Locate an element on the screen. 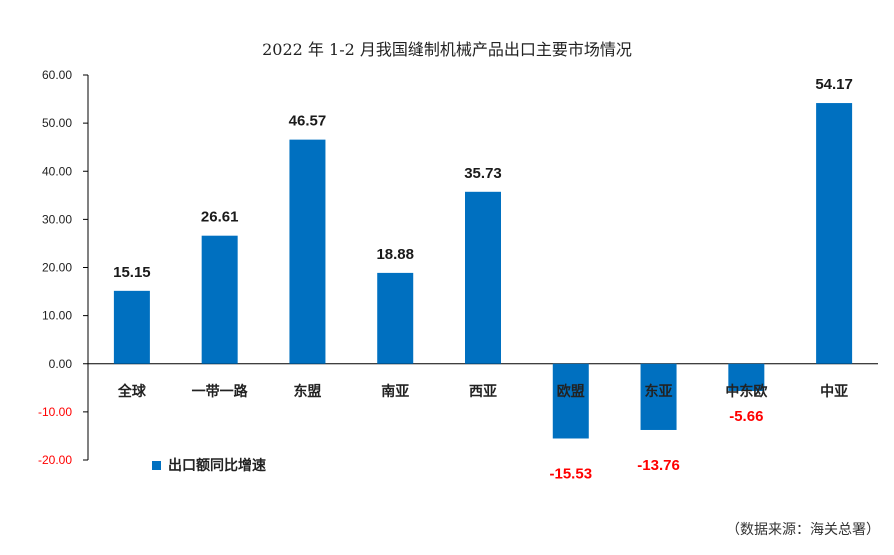  y-tick-label: 40.00 is located at coordinates (57, 171).